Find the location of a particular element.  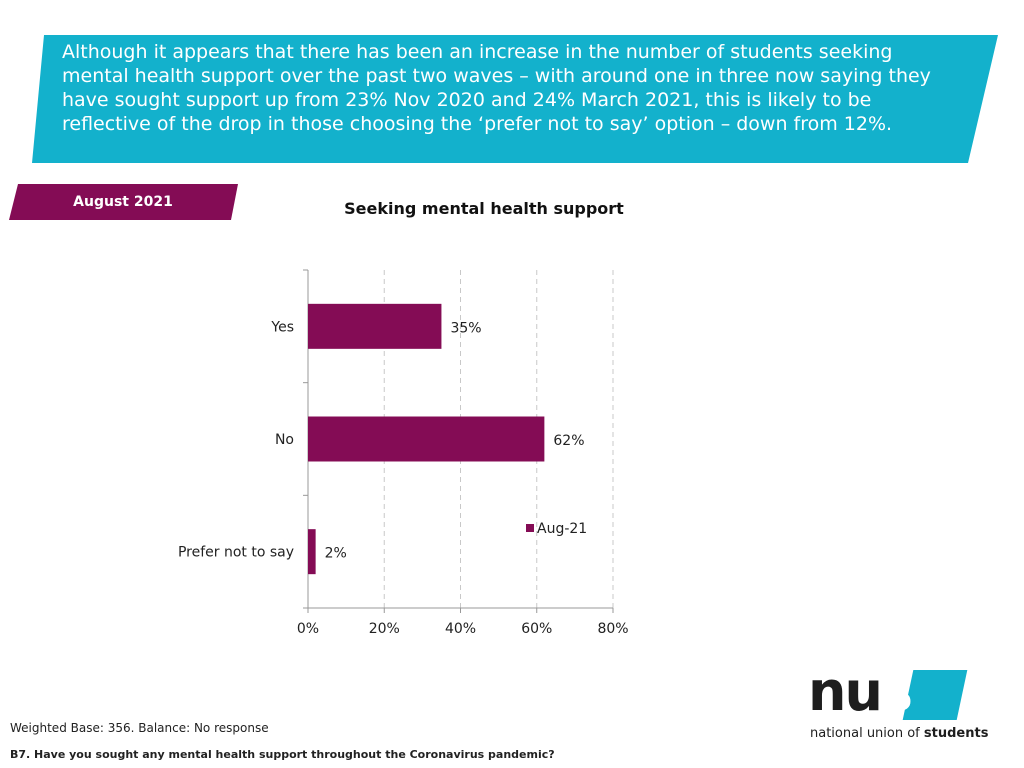

x-tick-label: 0% is located at coordinates (308, 629).